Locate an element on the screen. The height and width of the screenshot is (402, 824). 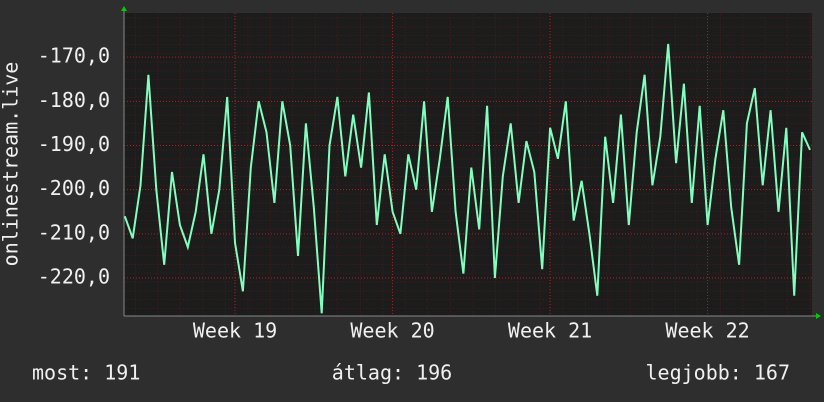
y-tick-label: -220,0 is located at coordinates (74, 277).